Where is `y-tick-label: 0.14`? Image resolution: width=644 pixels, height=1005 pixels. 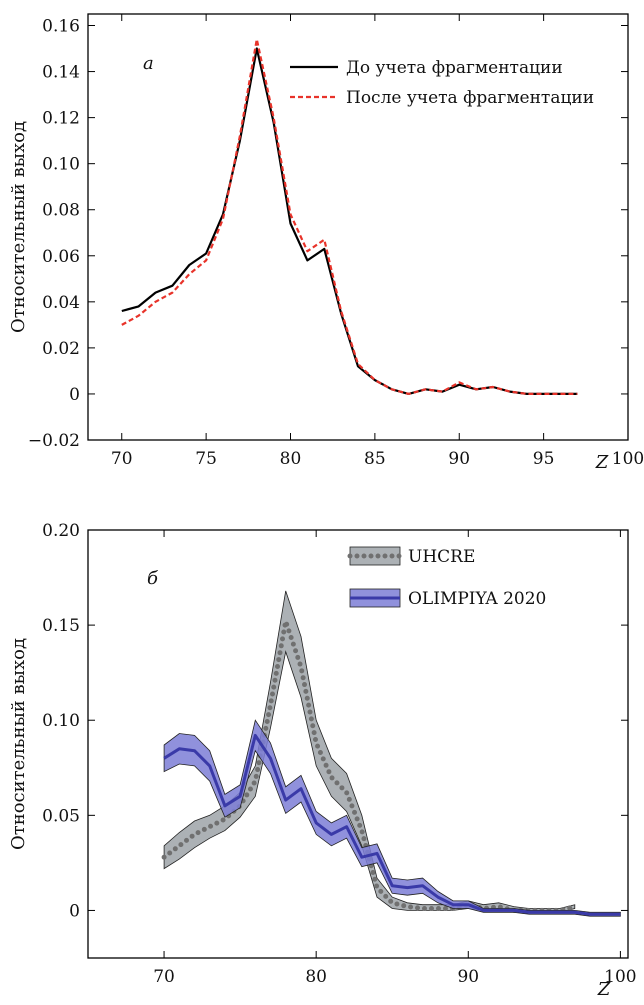
y-tick-label: 0.14 is located at coordinates (61, 73).